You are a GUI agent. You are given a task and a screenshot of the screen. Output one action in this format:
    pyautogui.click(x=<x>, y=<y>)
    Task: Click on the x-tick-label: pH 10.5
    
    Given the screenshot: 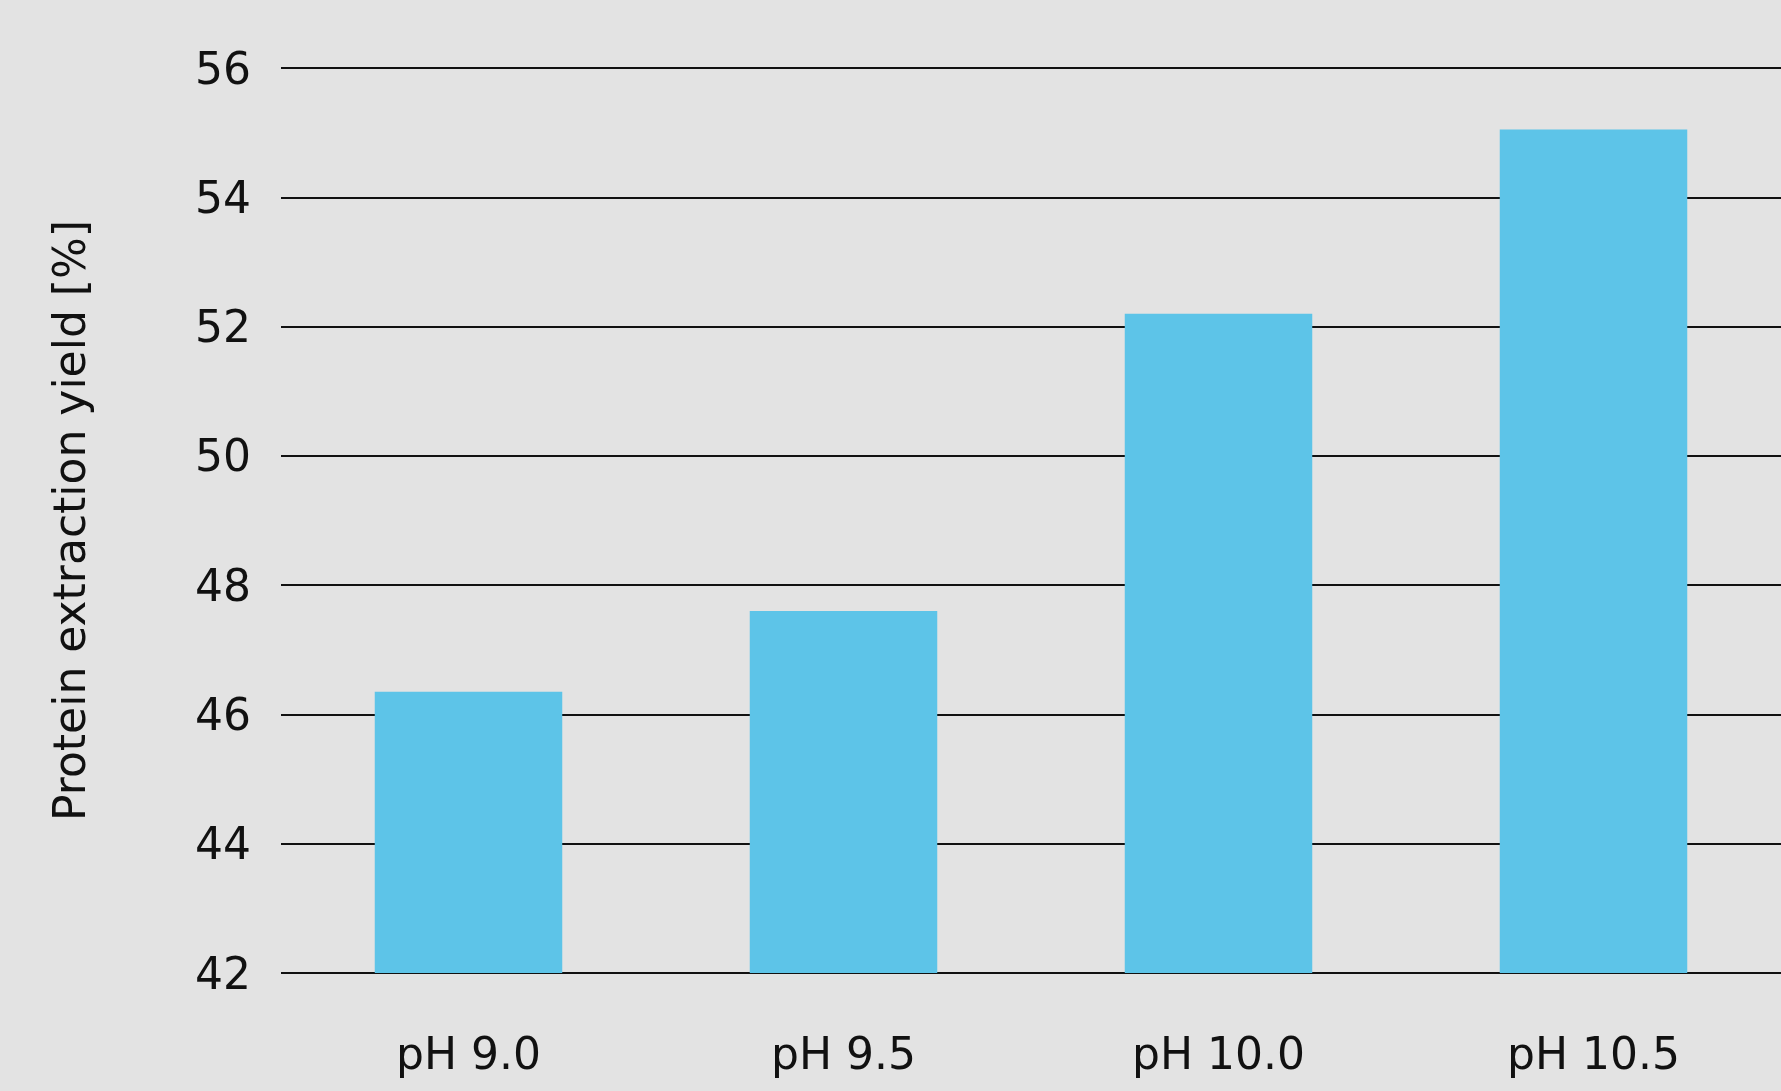 What is the action you would take?
    pyautogui.click(x=1593, y=1053)
    